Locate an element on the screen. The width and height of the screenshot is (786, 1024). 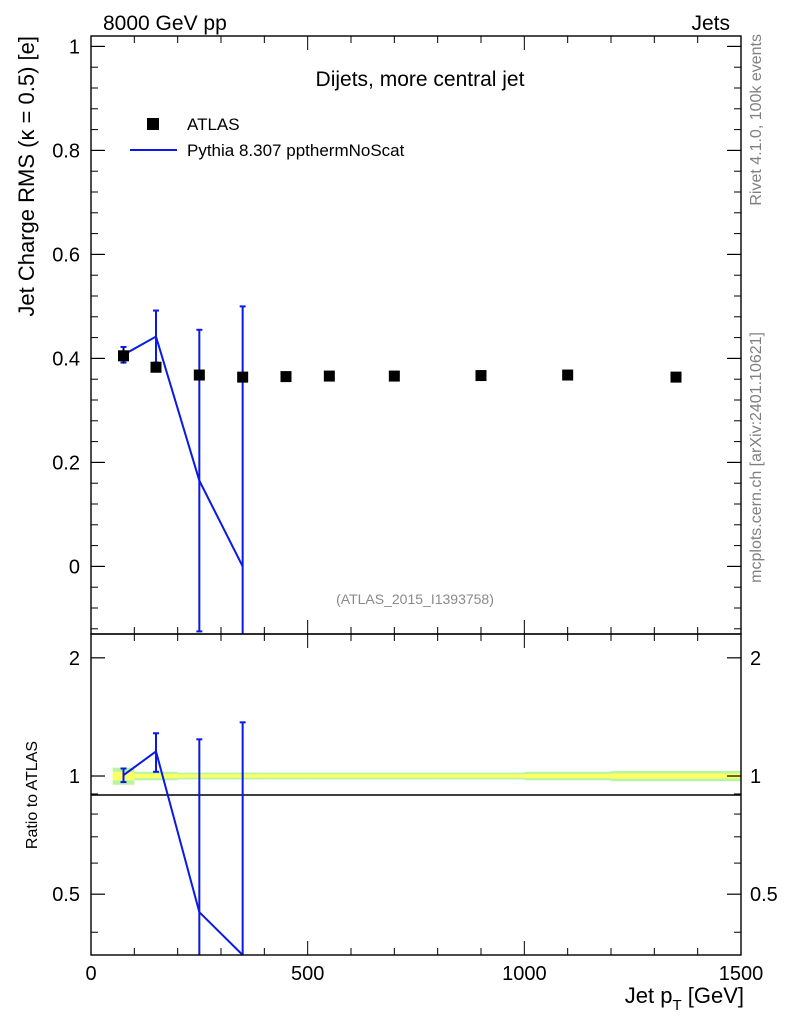
header-jets-label: Jets is located at coordinates (710, 23).